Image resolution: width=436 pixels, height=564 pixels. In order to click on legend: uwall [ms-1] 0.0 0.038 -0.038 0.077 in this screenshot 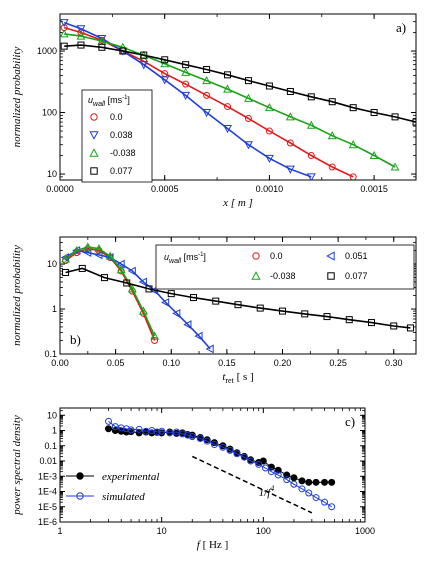, I will do `click(117, 136)`.